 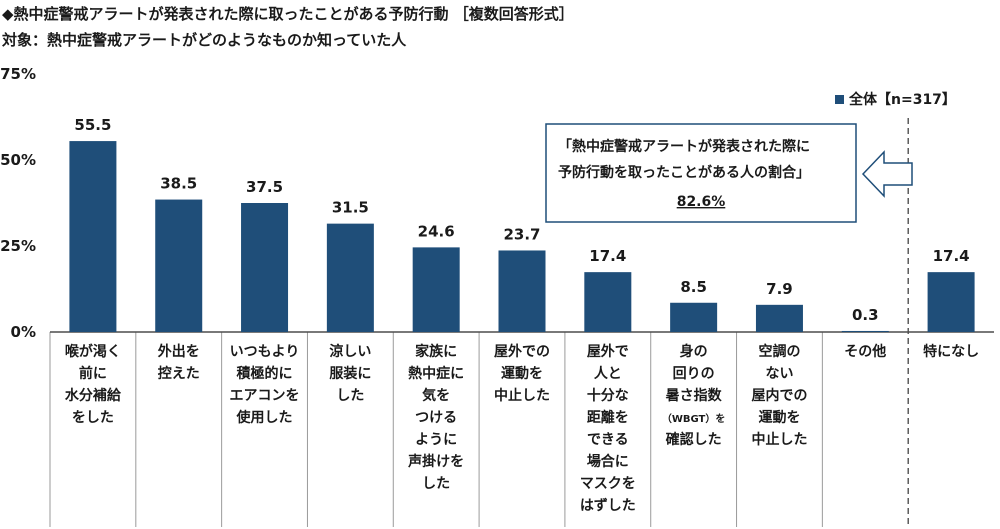 What do you see at coordinates (865, 315) in the screenshot?
I see `data-label: 0.3` at bounding box center [865, 315].